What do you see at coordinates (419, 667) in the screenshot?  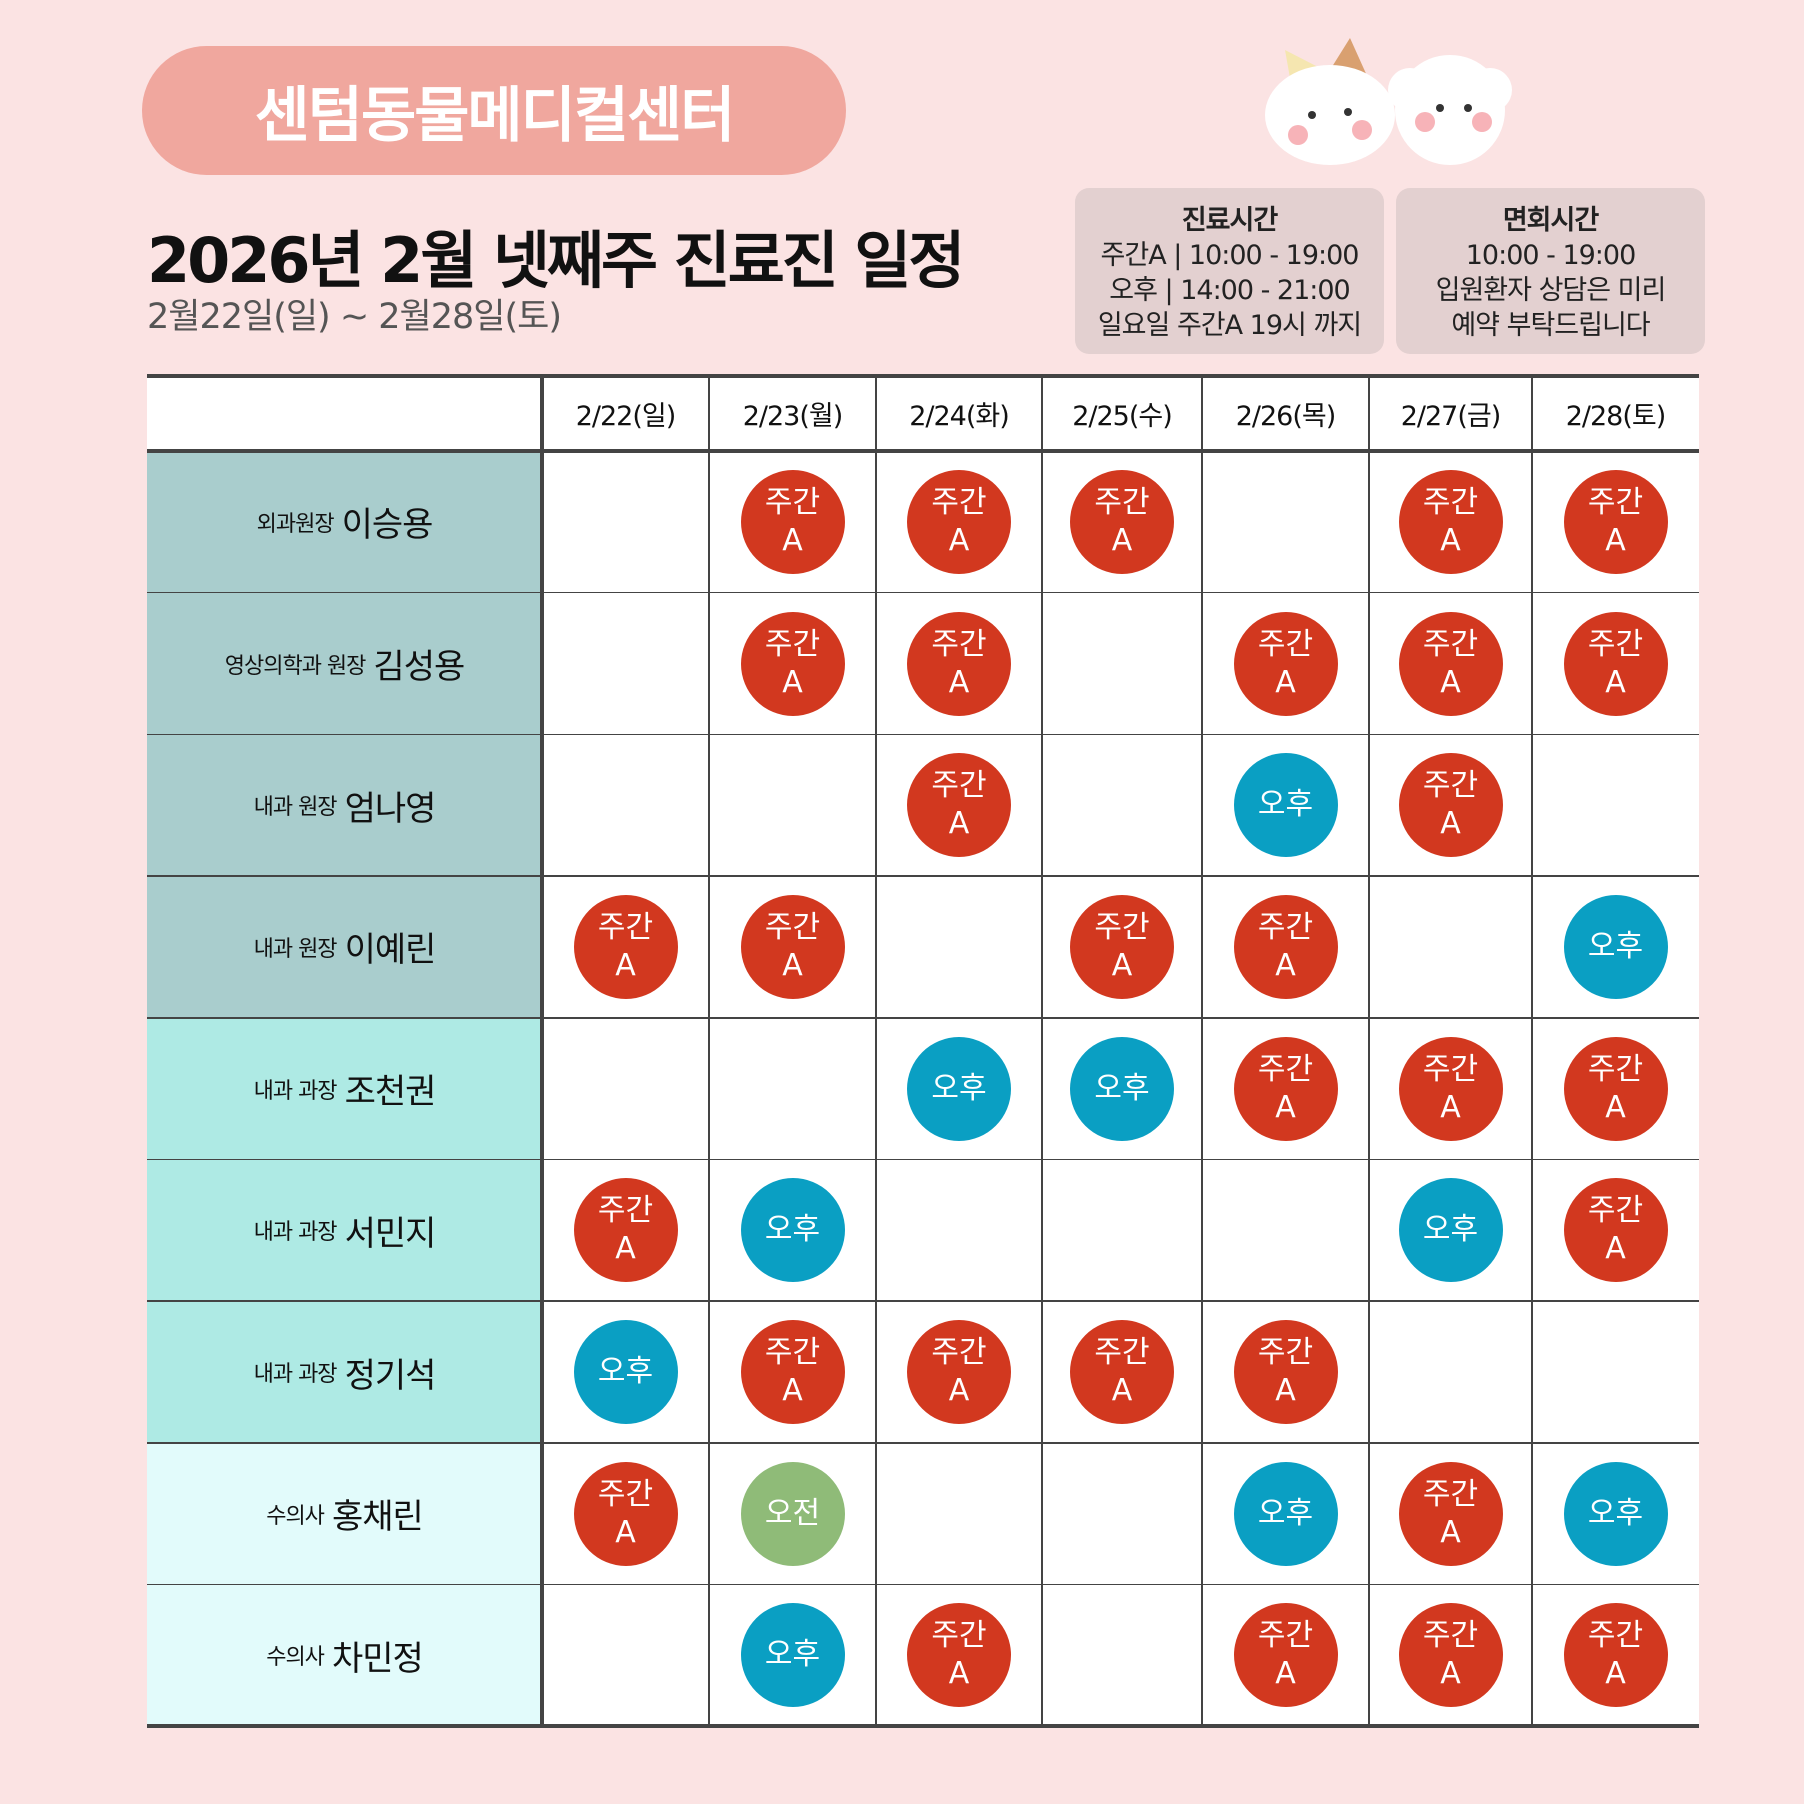 I see `doctor-name: 김성용` at bounding box center [419, 667].